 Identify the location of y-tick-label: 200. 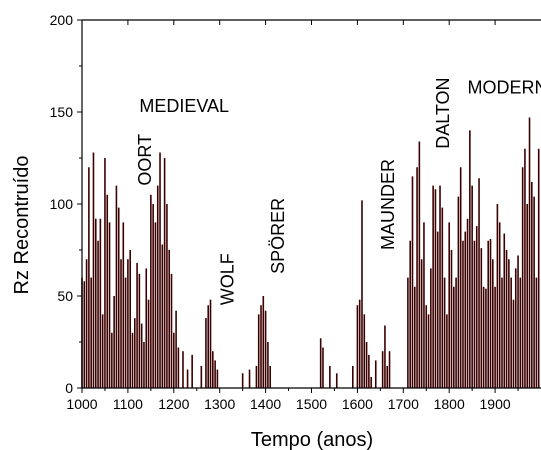
(62, 20).